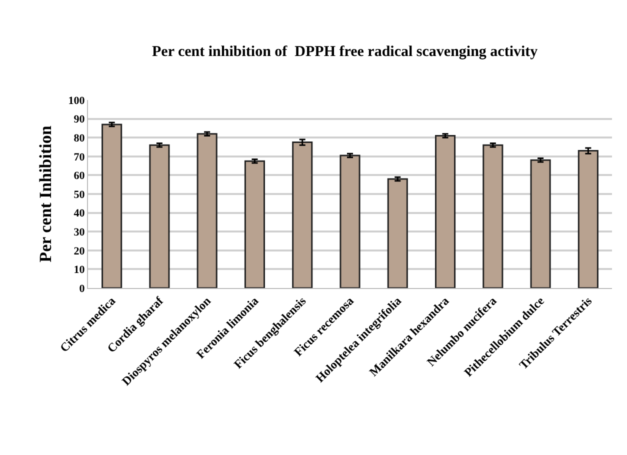  Describe the element at coordinates (80, 214) in the screenshot. I see `y-tick-label: 40` at that location.